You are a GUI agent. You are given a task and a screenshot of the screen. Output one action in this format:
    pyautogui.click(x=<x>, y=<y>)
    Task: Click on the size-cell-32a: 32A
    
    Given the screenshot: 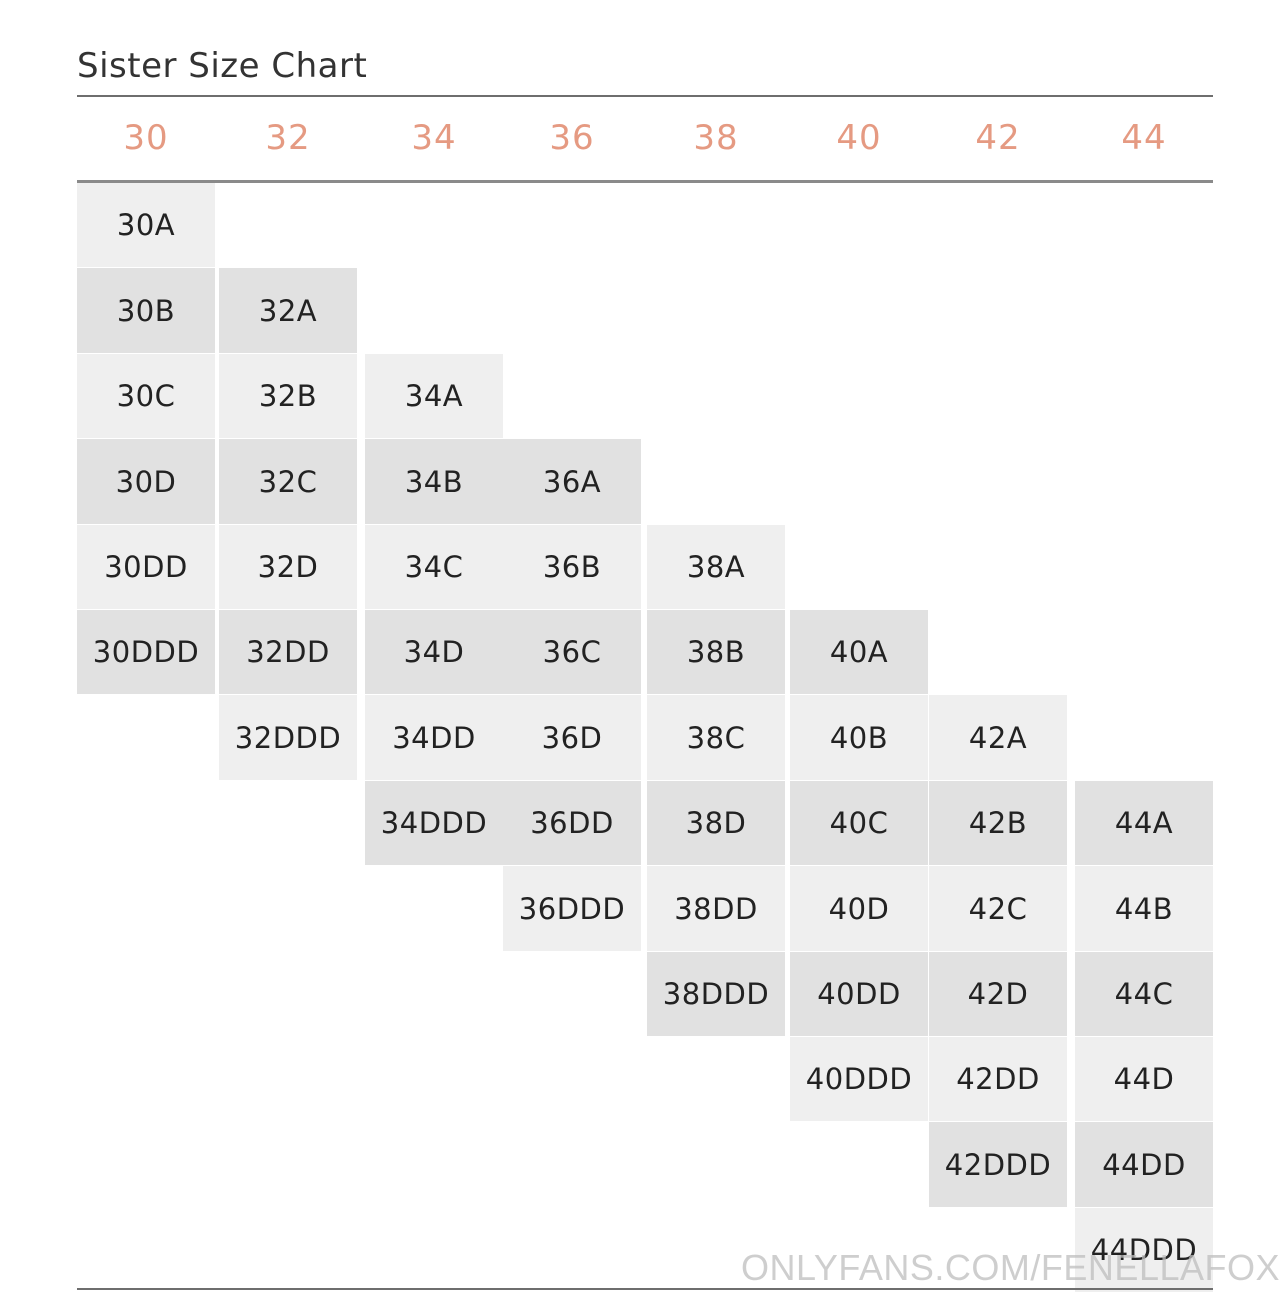 What is the action you would take?
    pyautogui.click(x=288, y=310)
    